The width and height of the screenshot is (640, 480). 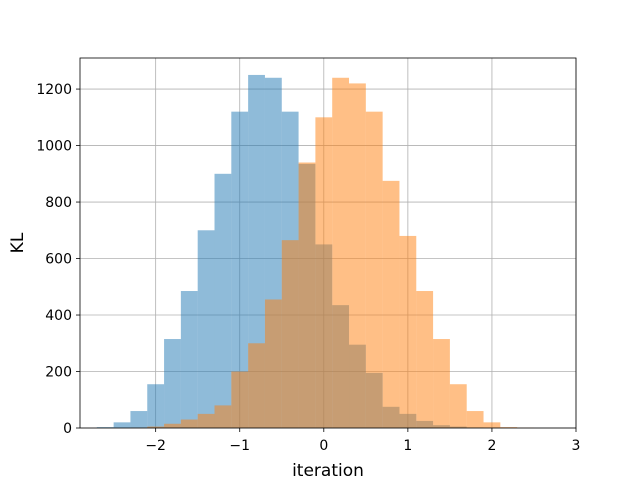 I want to click on x-tick-label: 0, so click(x=323, y=446).